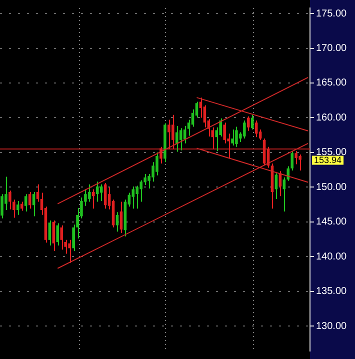  I want to click on text: 153.94, so click(328, 159).